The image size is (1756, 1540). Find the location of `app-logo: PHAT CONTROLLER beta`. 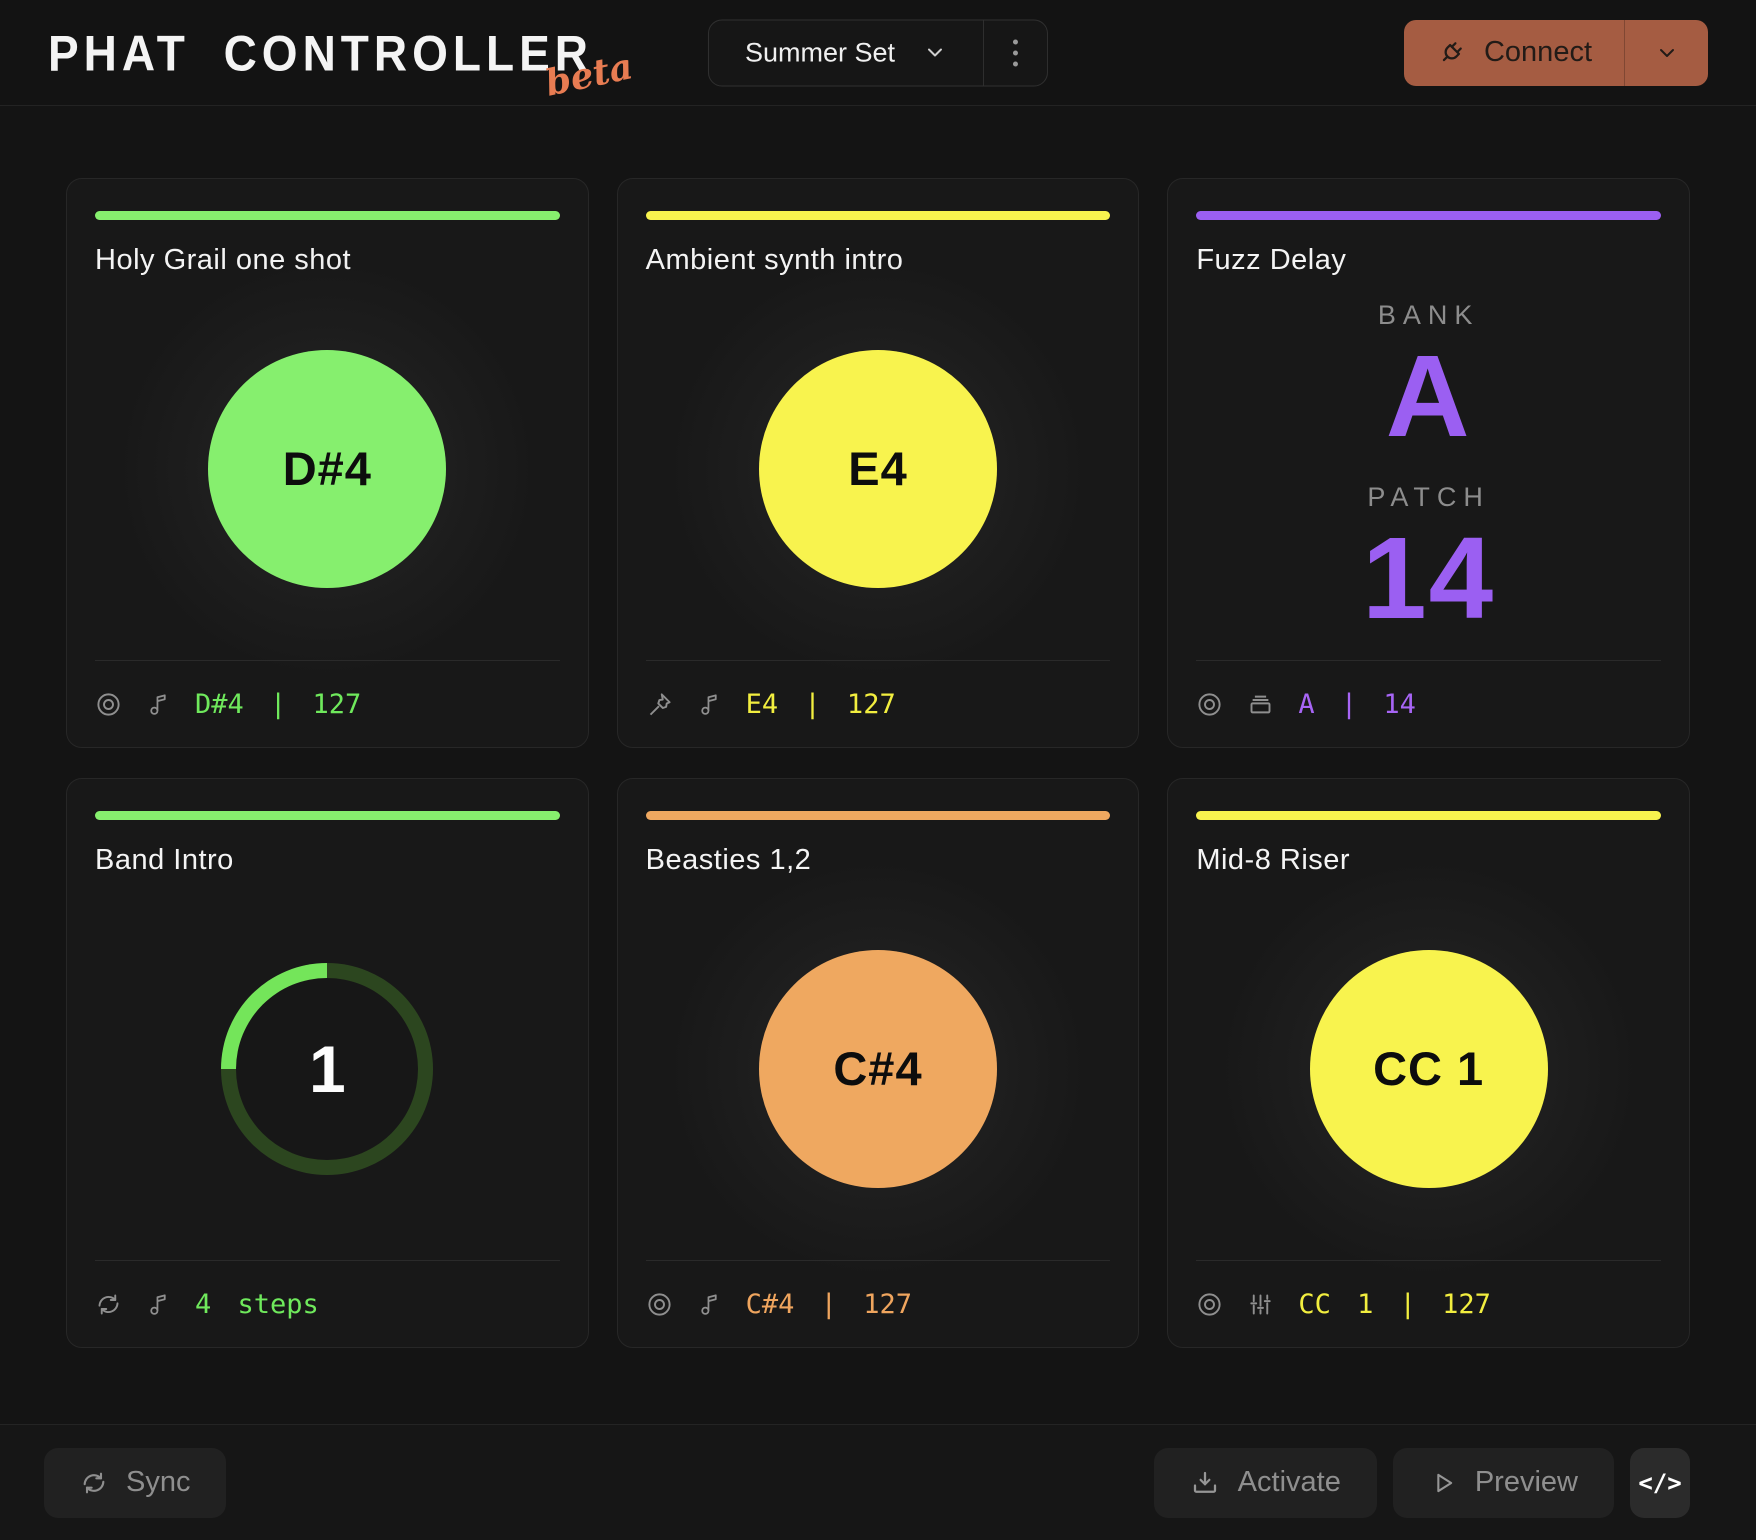

app-logo: PHAT CONTROLLER beta is located at coordinates (342, 64).